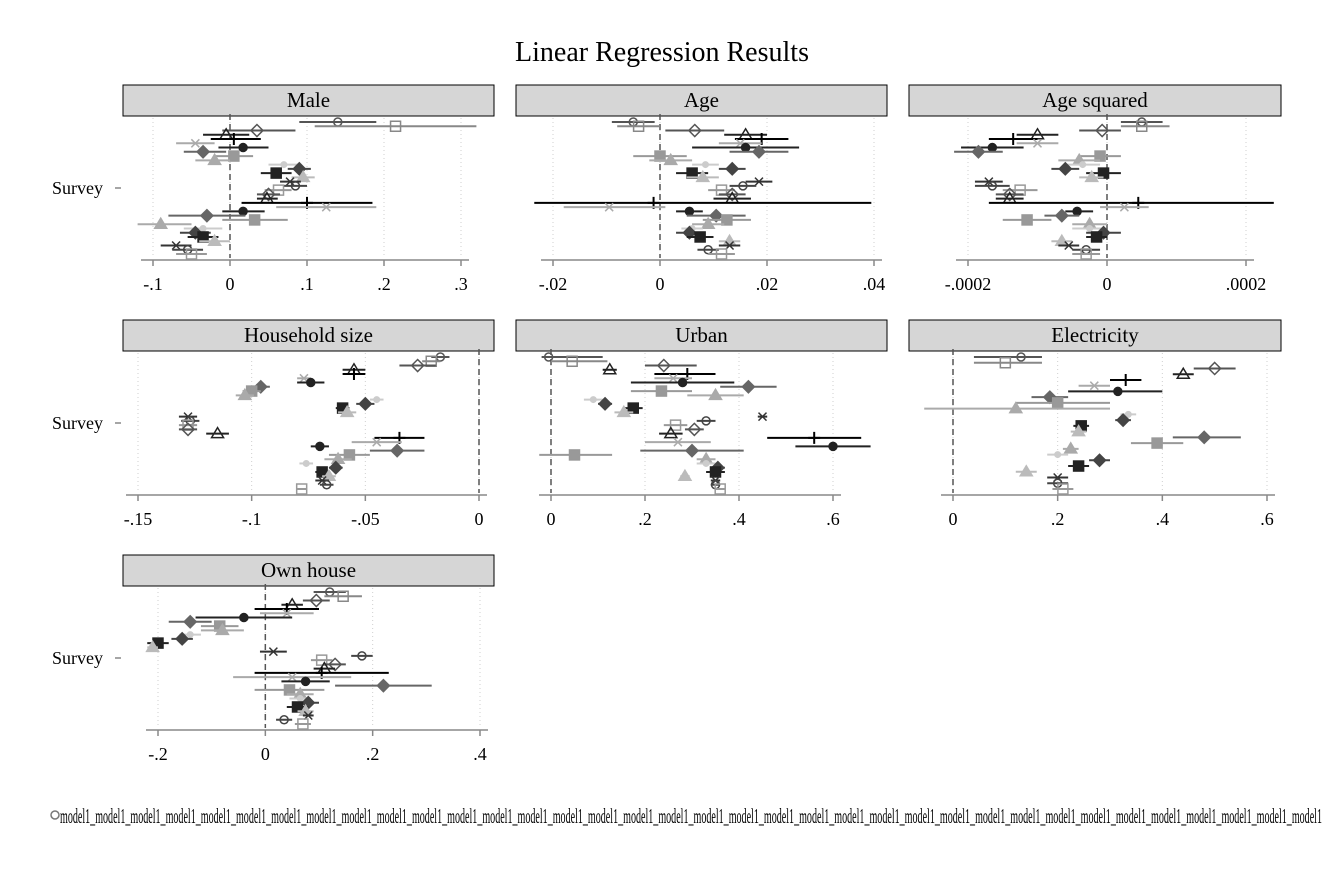  I want to click on panel-male: Male -.1 0 .1 .2 .3 Survey, so click(273, 189).